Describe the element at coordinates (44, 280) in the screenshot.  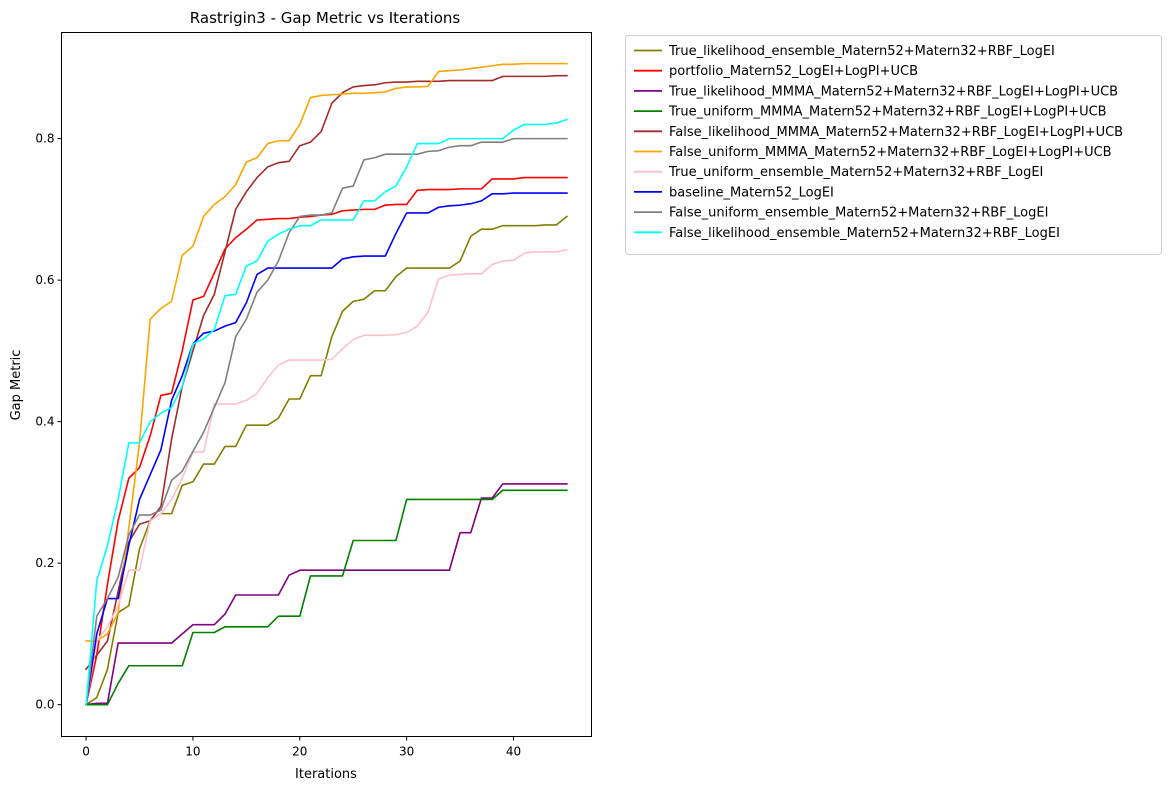
I see `y-tick-label: 0.6` at that location.